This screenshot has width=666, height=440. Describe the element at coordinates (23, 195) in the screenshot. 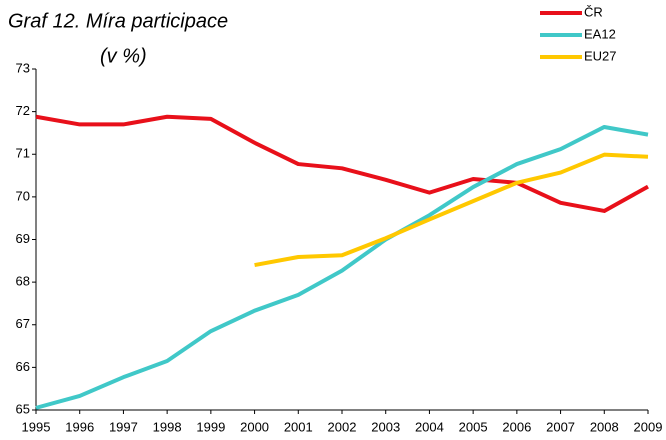

I see `y-tick-label: 70` at that location.